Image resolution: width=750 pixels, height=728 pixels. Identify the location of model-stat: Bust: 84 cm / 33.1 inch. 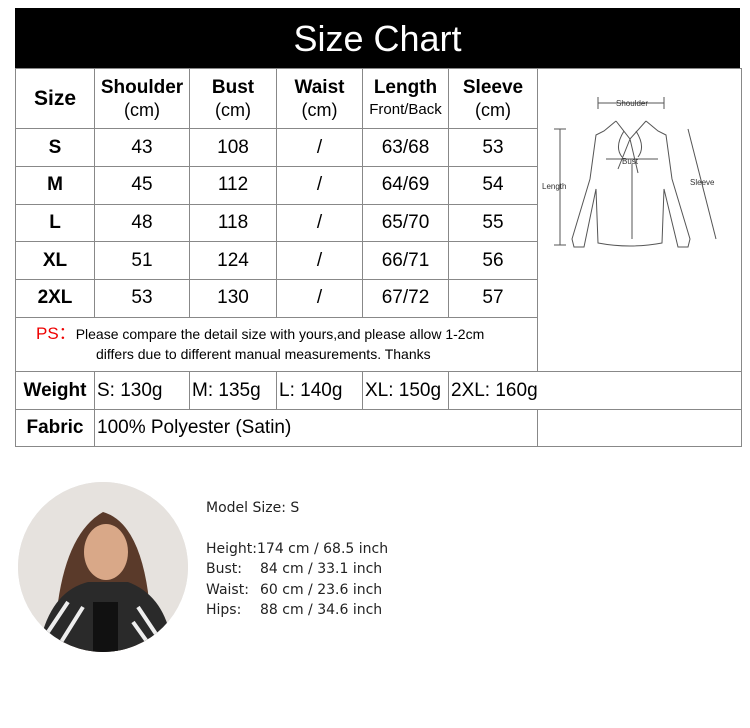
(297, 569).